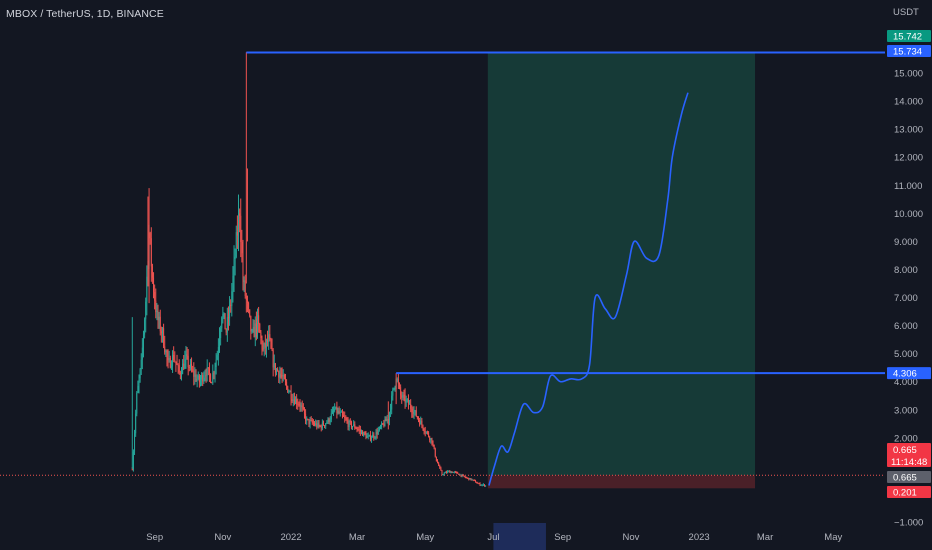 This screenshot has height=550, width=932. Describe the element at coordinates (519, 536) in the screenshot. I see `time-axis-selection` at that location.